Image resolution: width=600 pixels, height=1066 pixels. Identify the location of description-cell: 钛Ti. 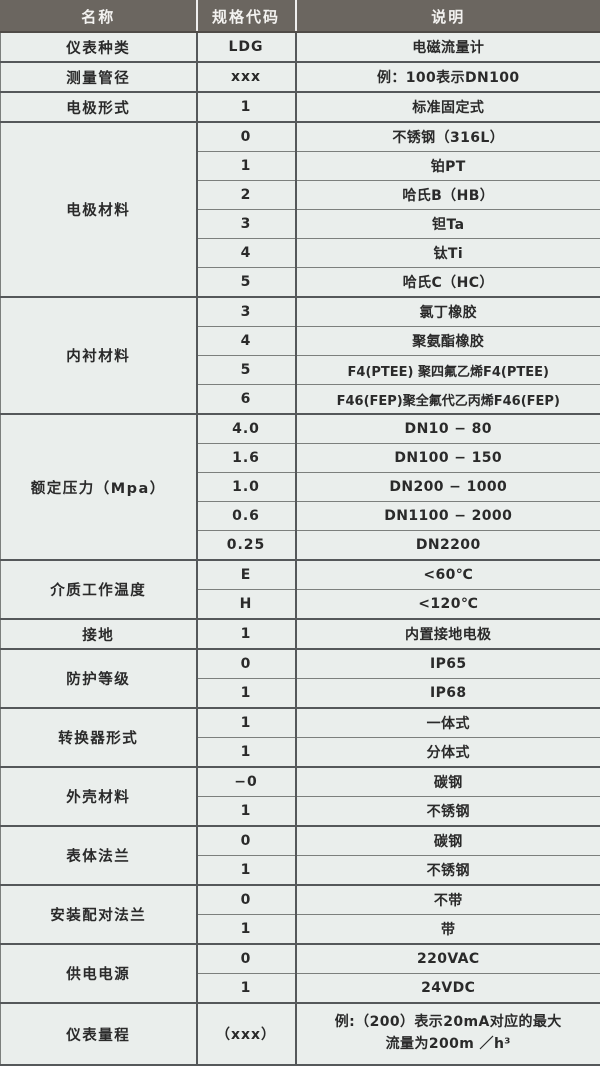
(448, 253).